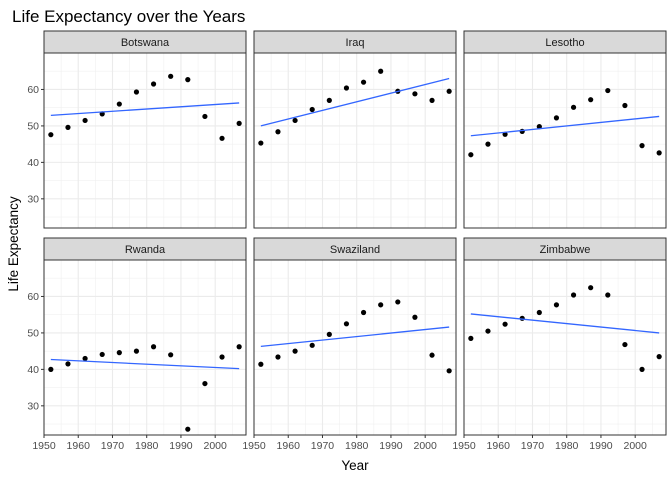  What do you see at coordinates (355, 43) in the screenshot?
I see `facet-strip-label: Iraq` at bounding box center [355, 43].